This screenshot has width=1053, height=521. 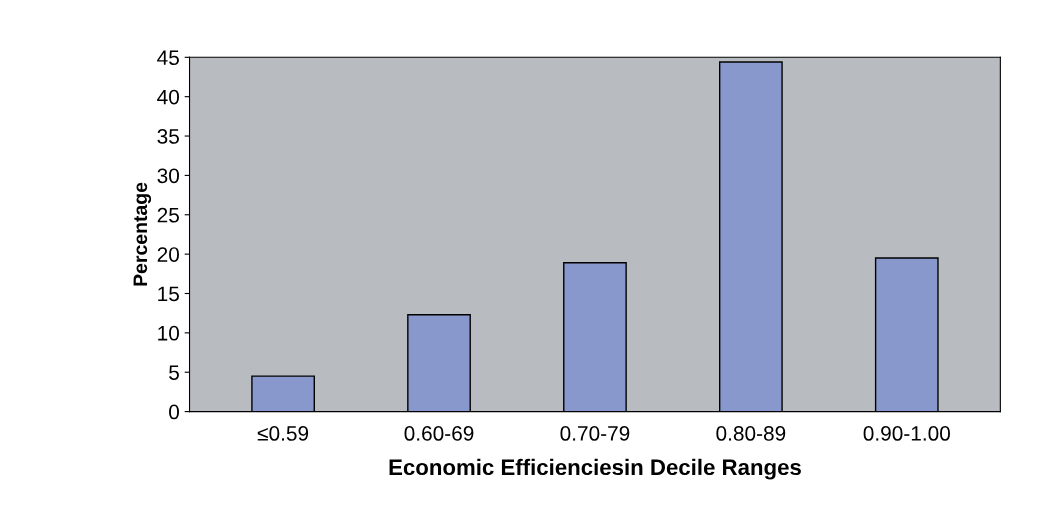 I want to click on y-tick-label: 25, so click(x=168, y=215).